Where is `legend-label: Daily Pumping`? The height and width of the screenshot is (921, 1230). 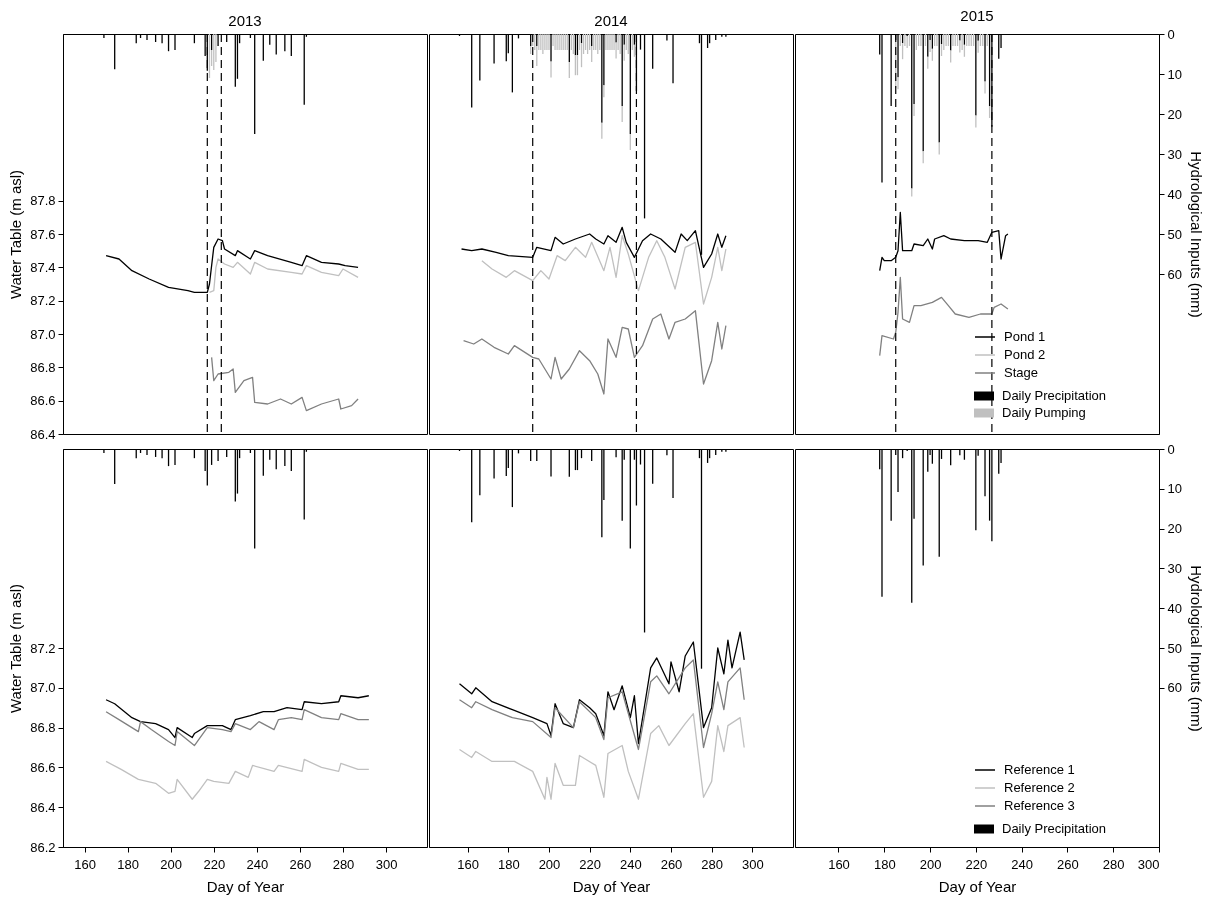 legend-label: Daily Pumping is located at coordinates (1044, 412).